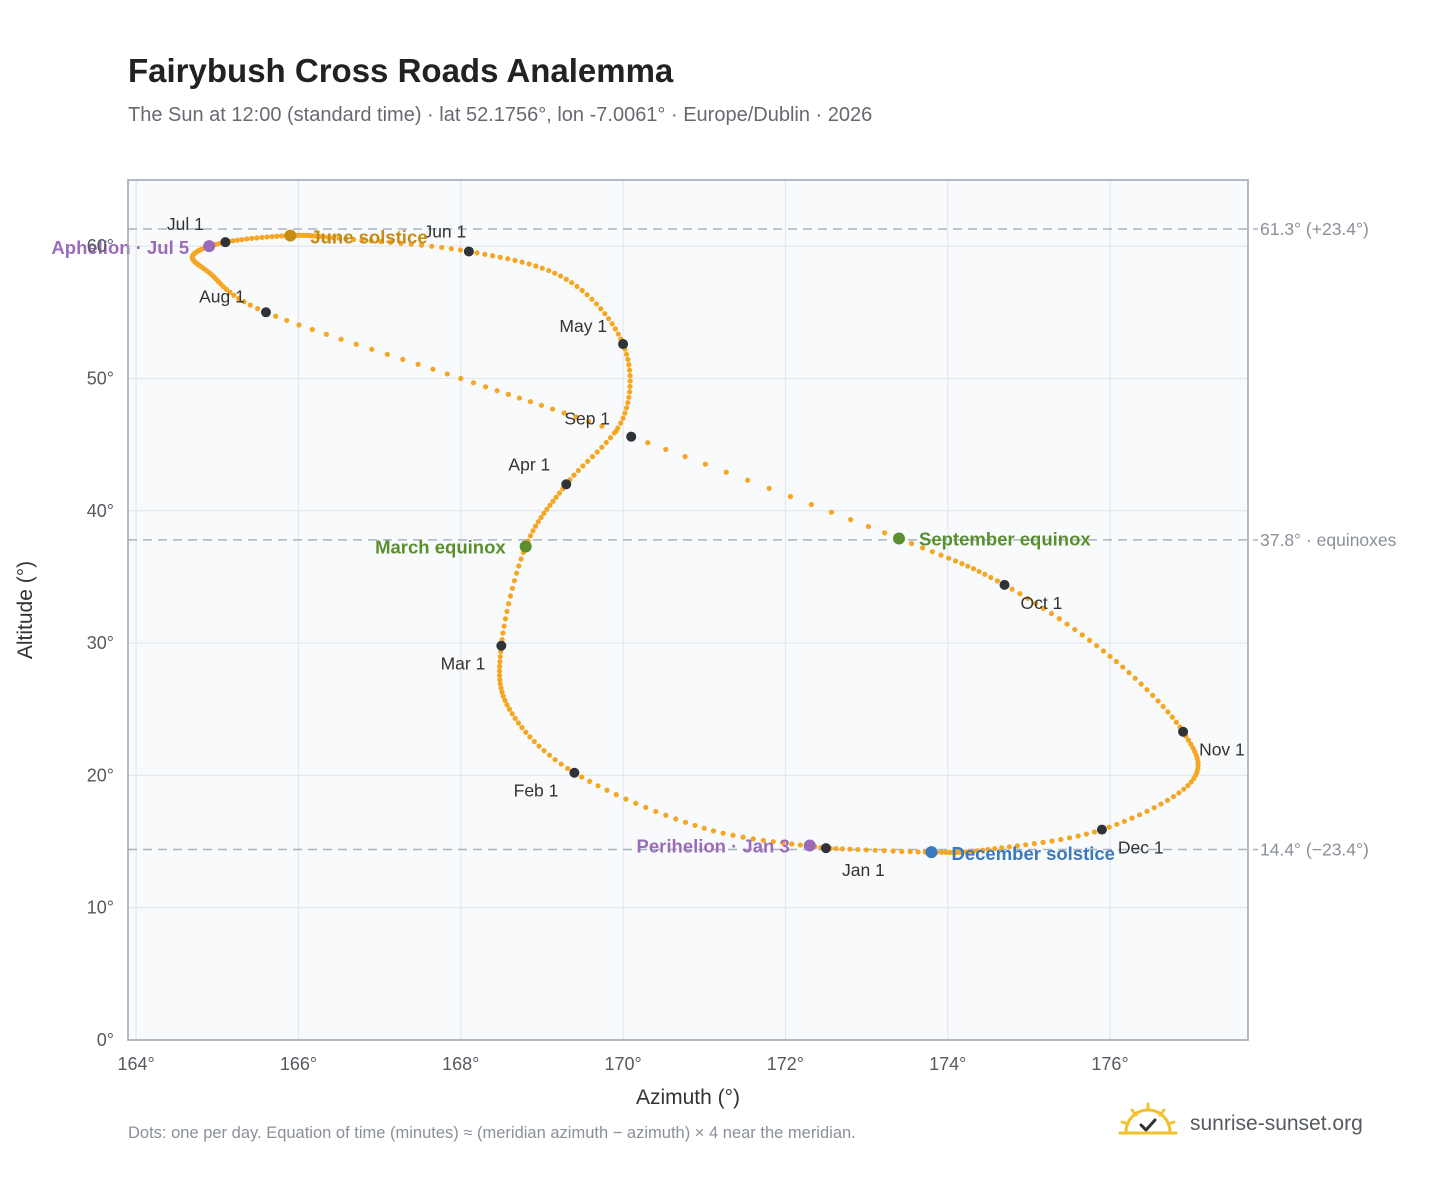 Image resolution: width=1448 pixels, height=1188 pixels. I want to click on event-marker, so click(525, 546).